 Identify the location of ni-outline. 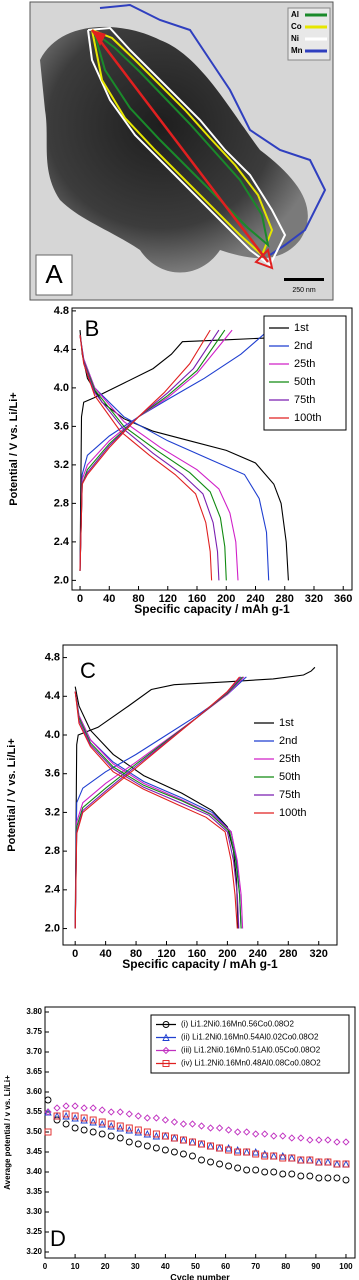
(187, 146).